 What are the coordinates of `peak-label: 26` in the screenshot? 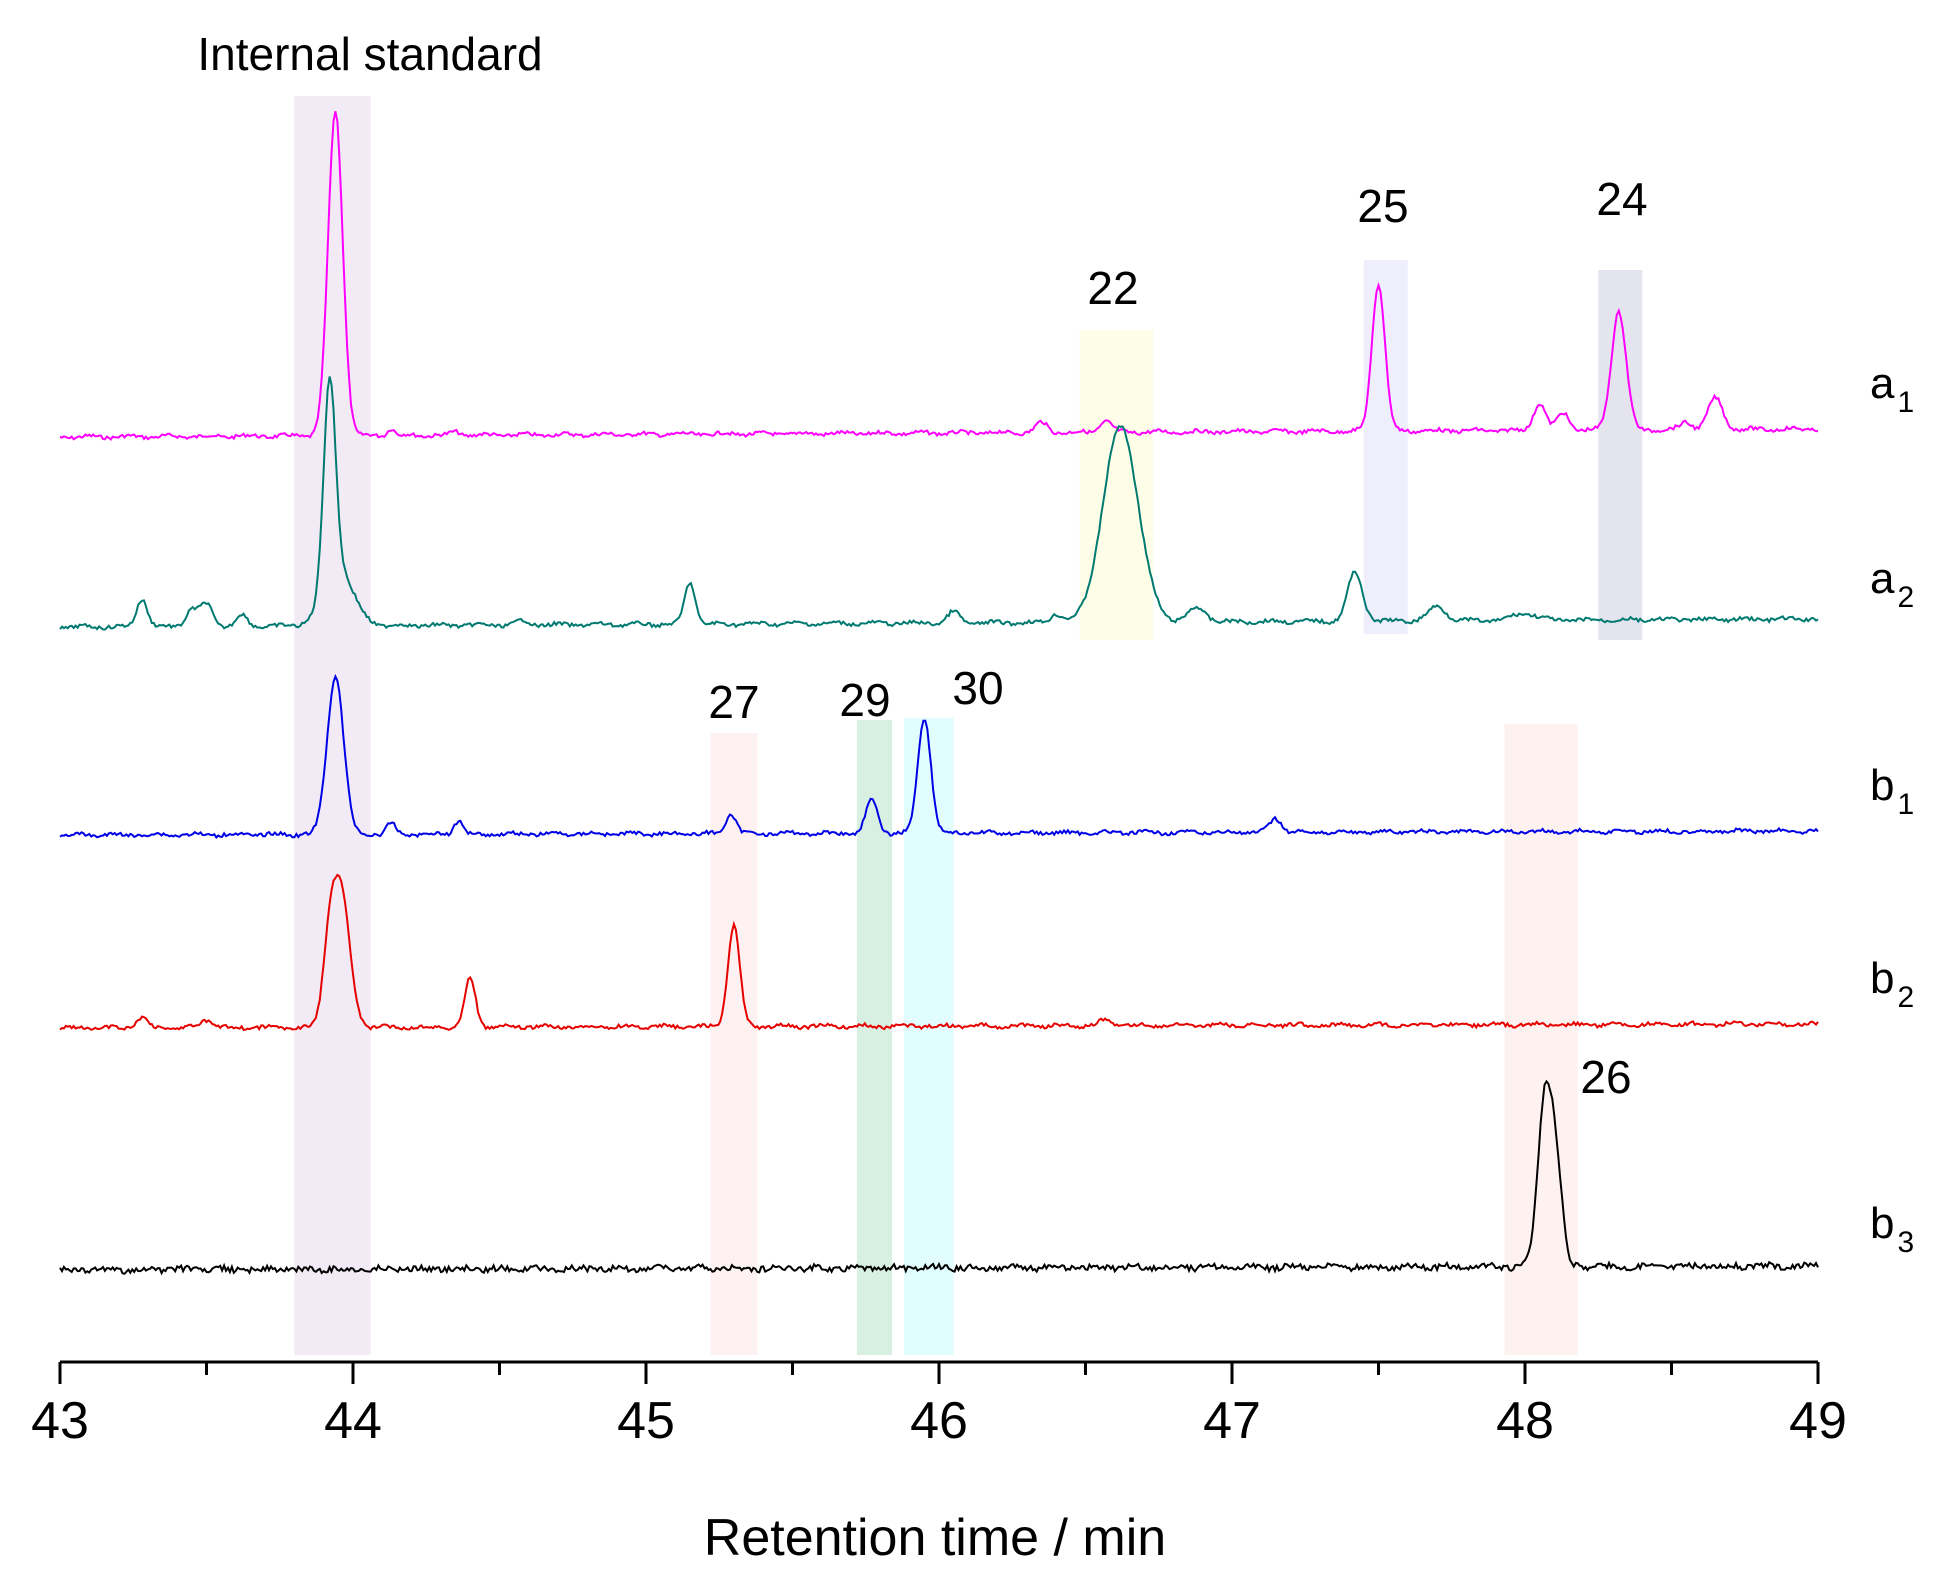 It's located at (1605, 1077).